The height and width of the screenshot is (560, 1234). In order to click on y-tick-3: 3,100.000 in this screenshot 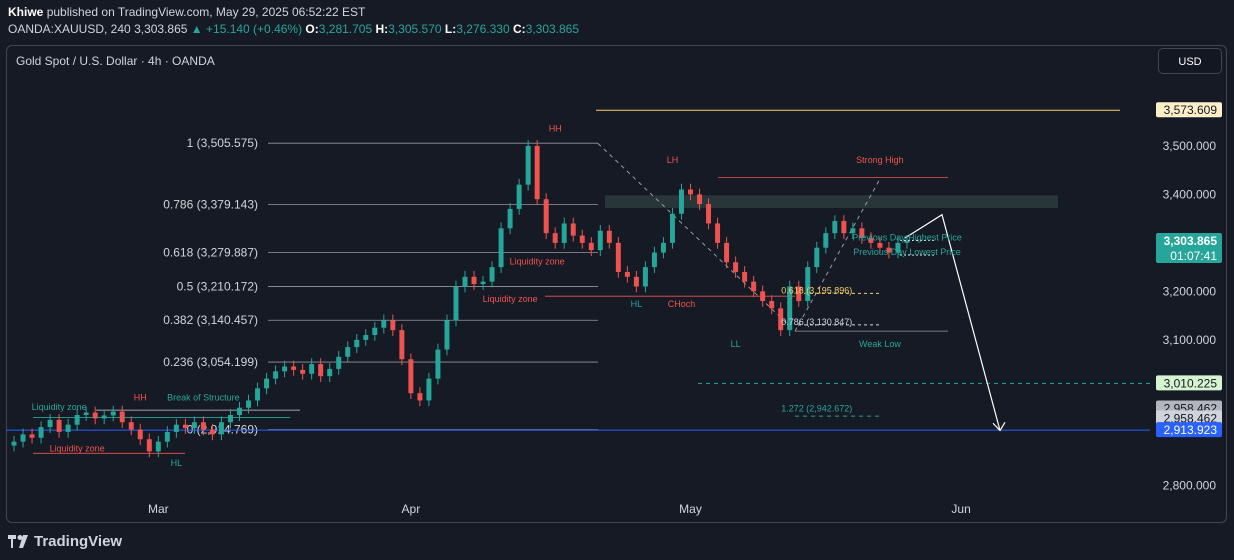, I will do `click(1190, 340)`.